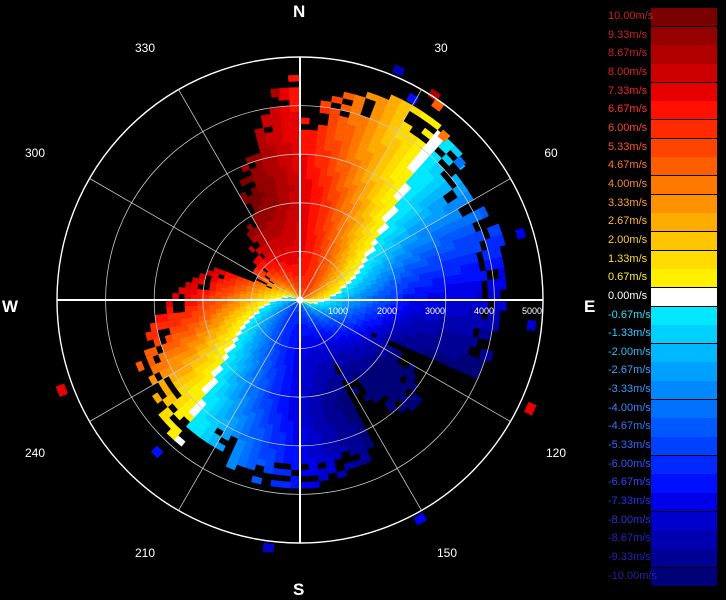  I want to click on azimuth-label-120: 120, so click(556, 453).